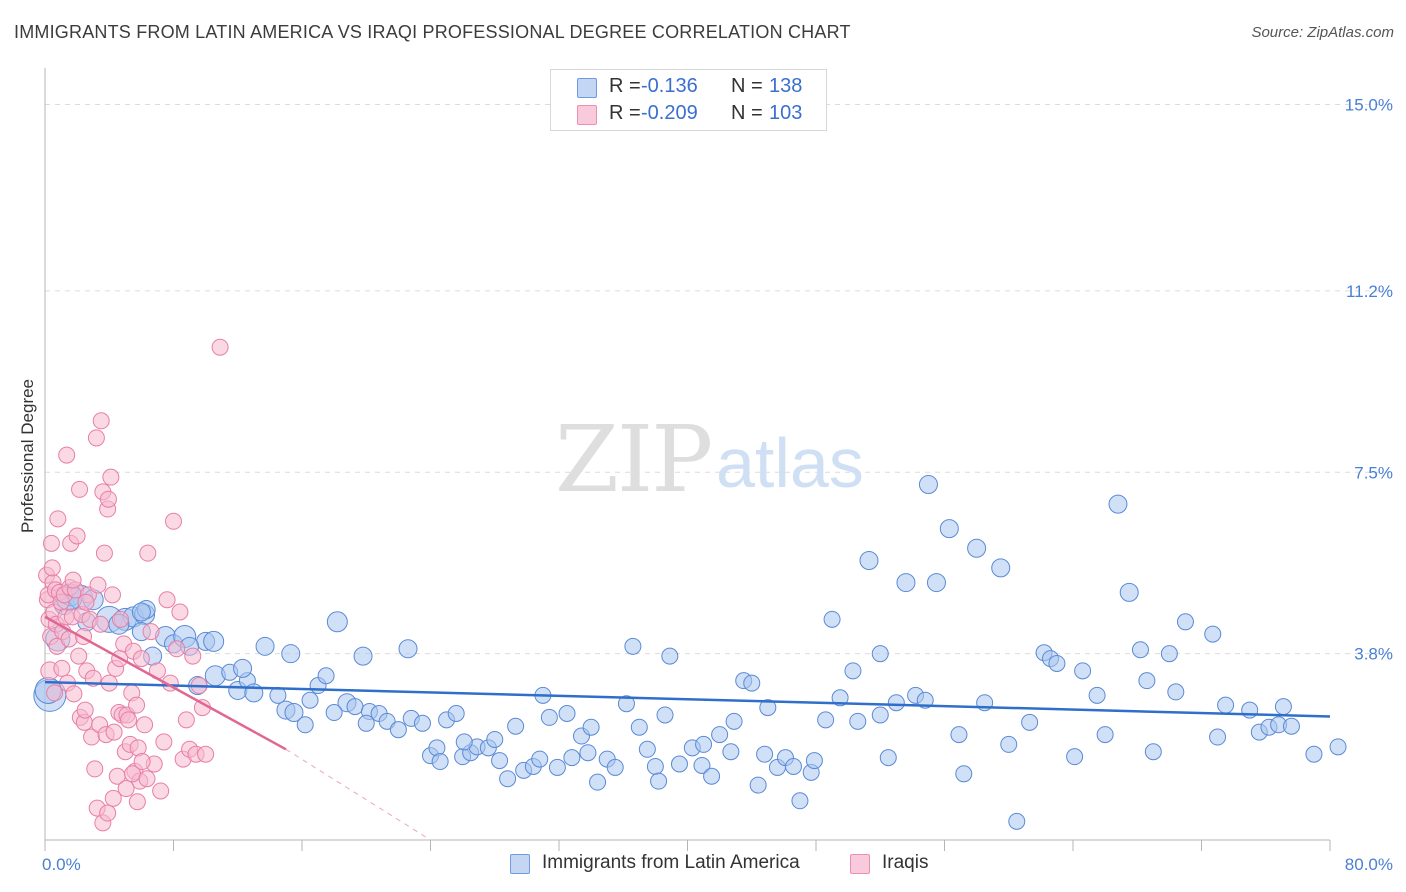 The image size is (1406, 892). Describe the element at coordinates (671, 862) in the screenshot. I see `bottom-legend-label: Immigrants from Latin America` at that location.